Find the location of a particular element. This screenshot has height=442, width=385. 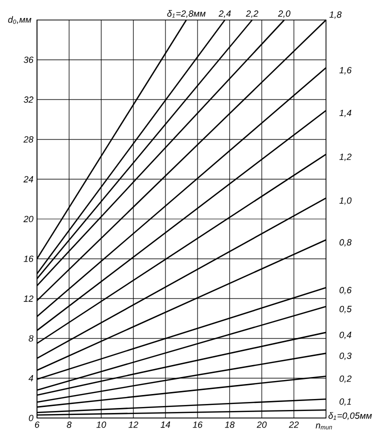

y-axis-title: d$_{0}$,мм is located at coordinates (20, 20).